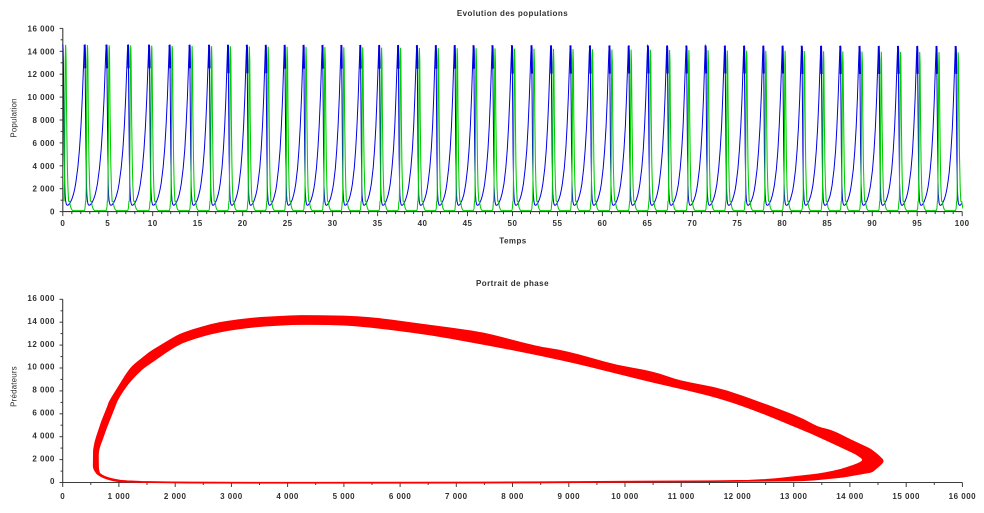 The height and width of the screenshot is (513, 984). What do you see at coordinates (107, 223) in the screenshot?
I see `svg-text: 5` at bounding box center [107, 223].